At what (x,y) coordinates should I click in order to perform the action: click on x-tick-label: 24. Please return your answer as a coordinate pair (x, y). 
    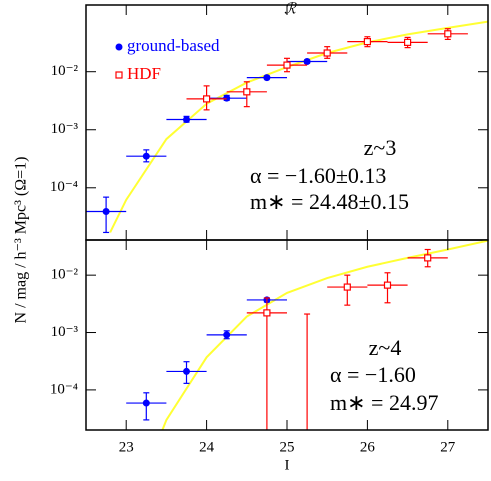
    Looking at the image, I should click on (207, 447).